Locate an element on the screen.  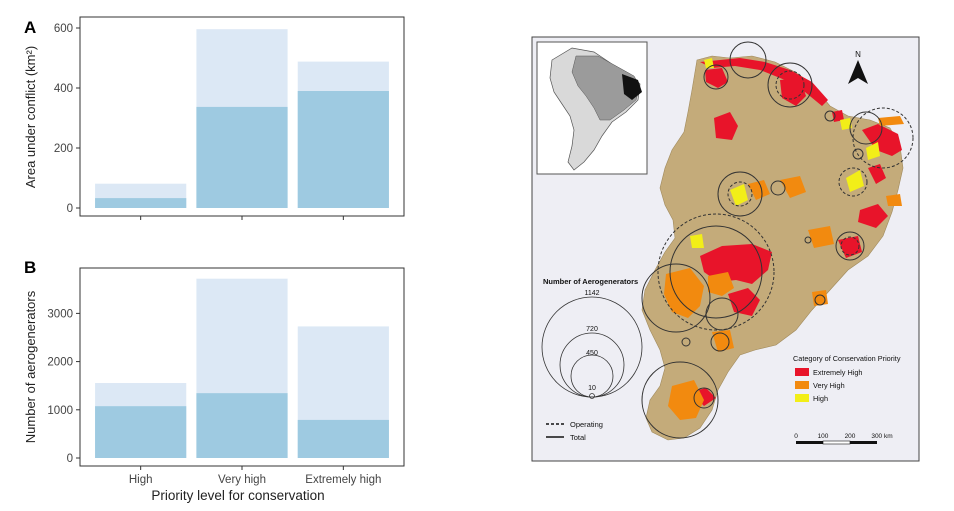
caatinga-inset is located at coordinates (632, 87).